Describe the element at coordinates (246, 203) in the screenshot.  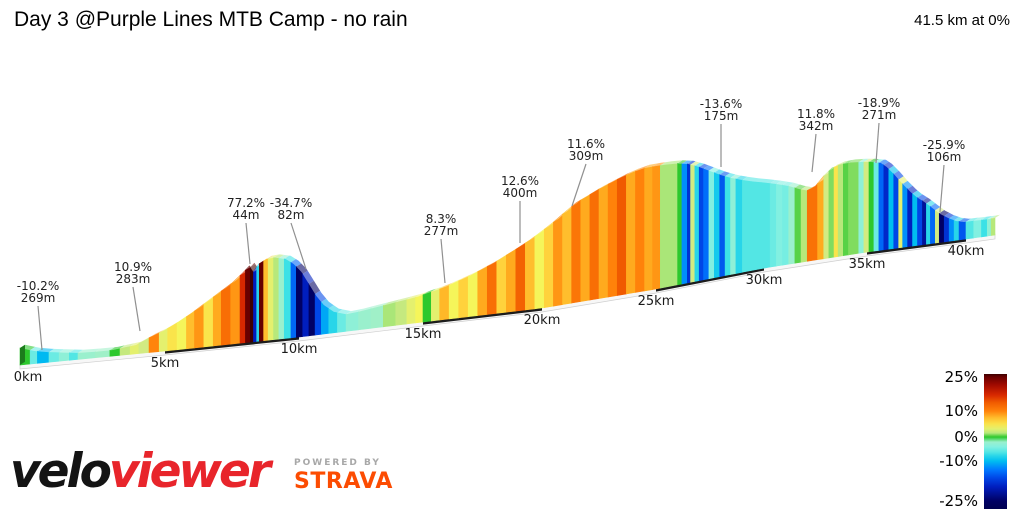
I see `annotation-gradient-label: 77.2%` at that location.